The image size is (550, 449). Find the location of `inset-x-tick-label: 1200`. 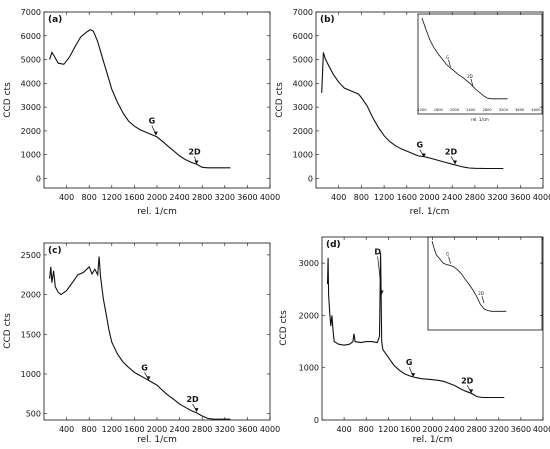

inset-x-tick-label: 1200 is located at coordinates (422, 110).